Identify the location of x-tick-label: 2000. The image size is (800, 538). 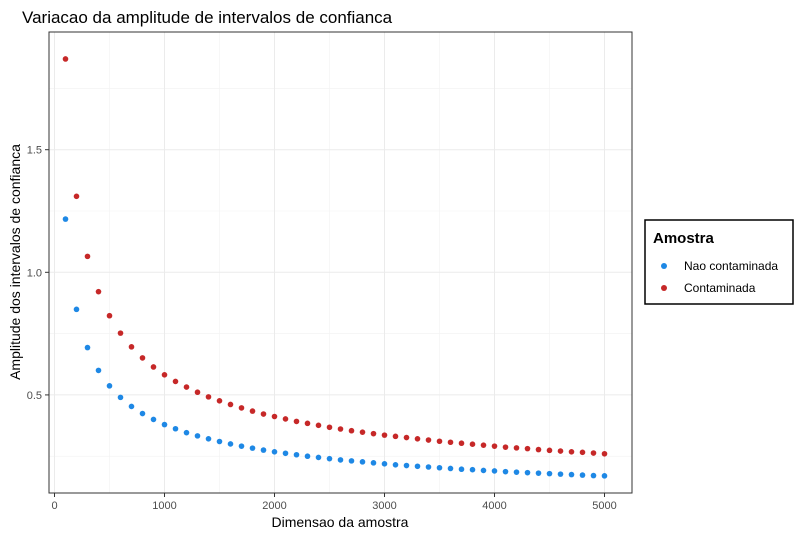
(274, 506).